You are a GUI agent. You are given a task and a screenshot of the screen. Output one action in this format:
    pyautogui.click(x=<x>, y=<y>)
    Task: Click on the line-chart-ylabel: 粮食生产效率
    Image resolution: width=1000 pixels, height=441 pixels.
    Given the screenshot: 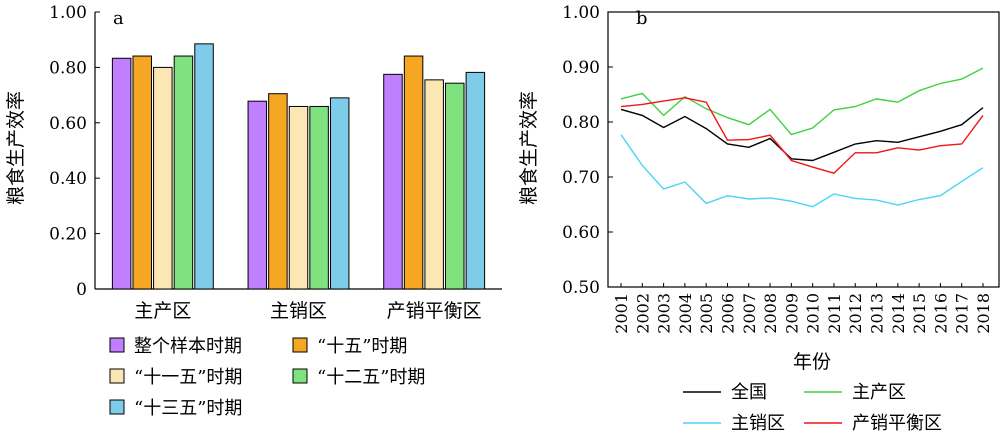 What is the action you would take?
    pyautogui.click(x=529, y=148)
    